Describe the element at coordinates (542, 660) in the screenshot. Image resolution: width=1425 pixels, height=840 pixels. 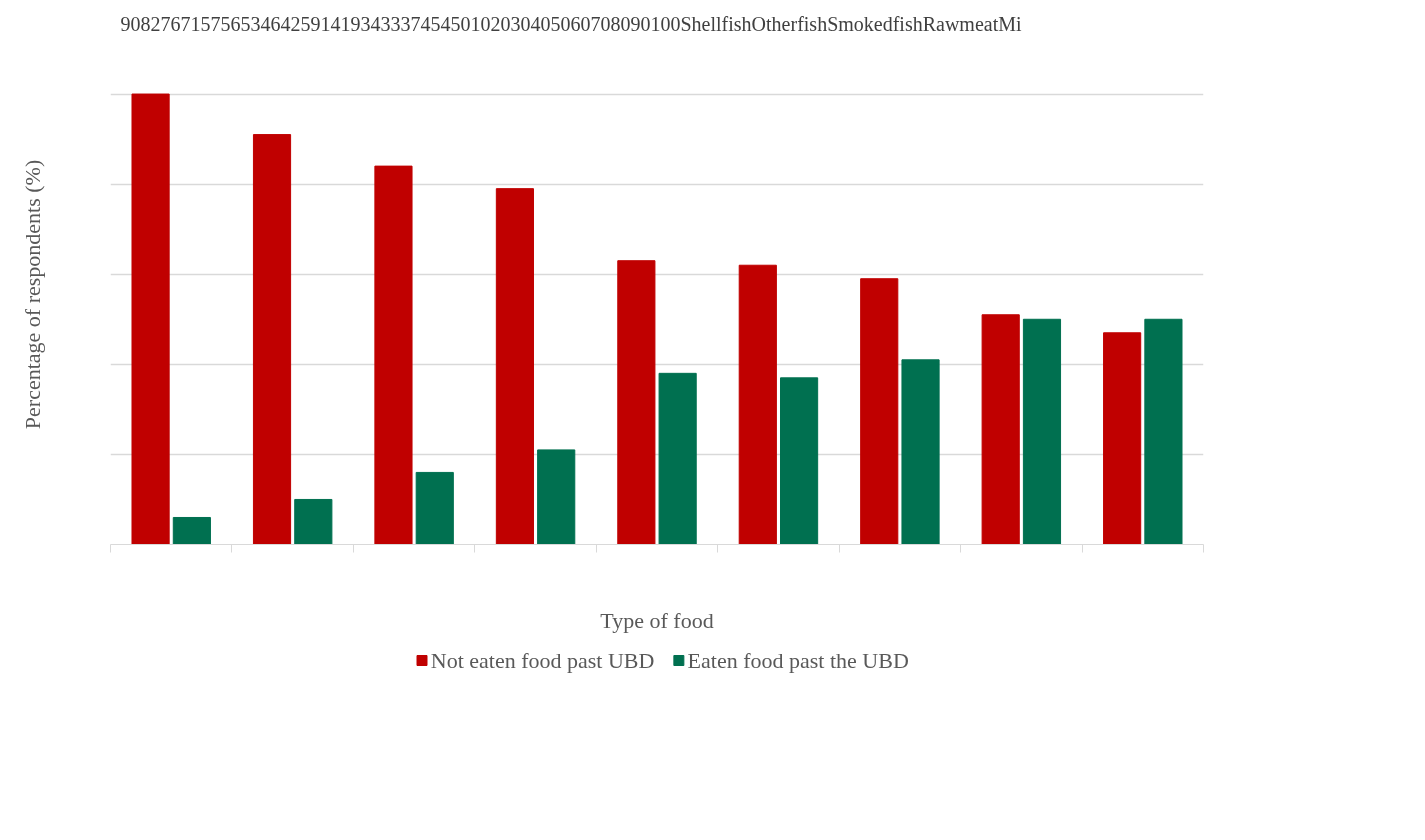
I see `legend-label: Not eaten food past UBD` at that location.